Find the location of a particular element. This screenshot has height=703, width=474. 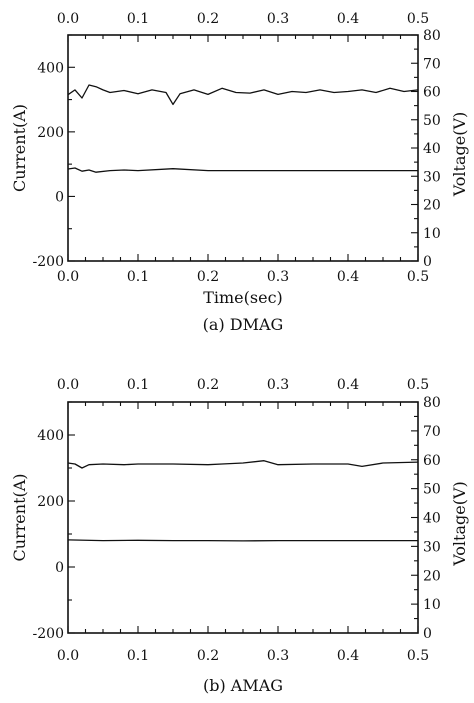

x-axis-label: Time(sec) is located at coordinates (243, 297).